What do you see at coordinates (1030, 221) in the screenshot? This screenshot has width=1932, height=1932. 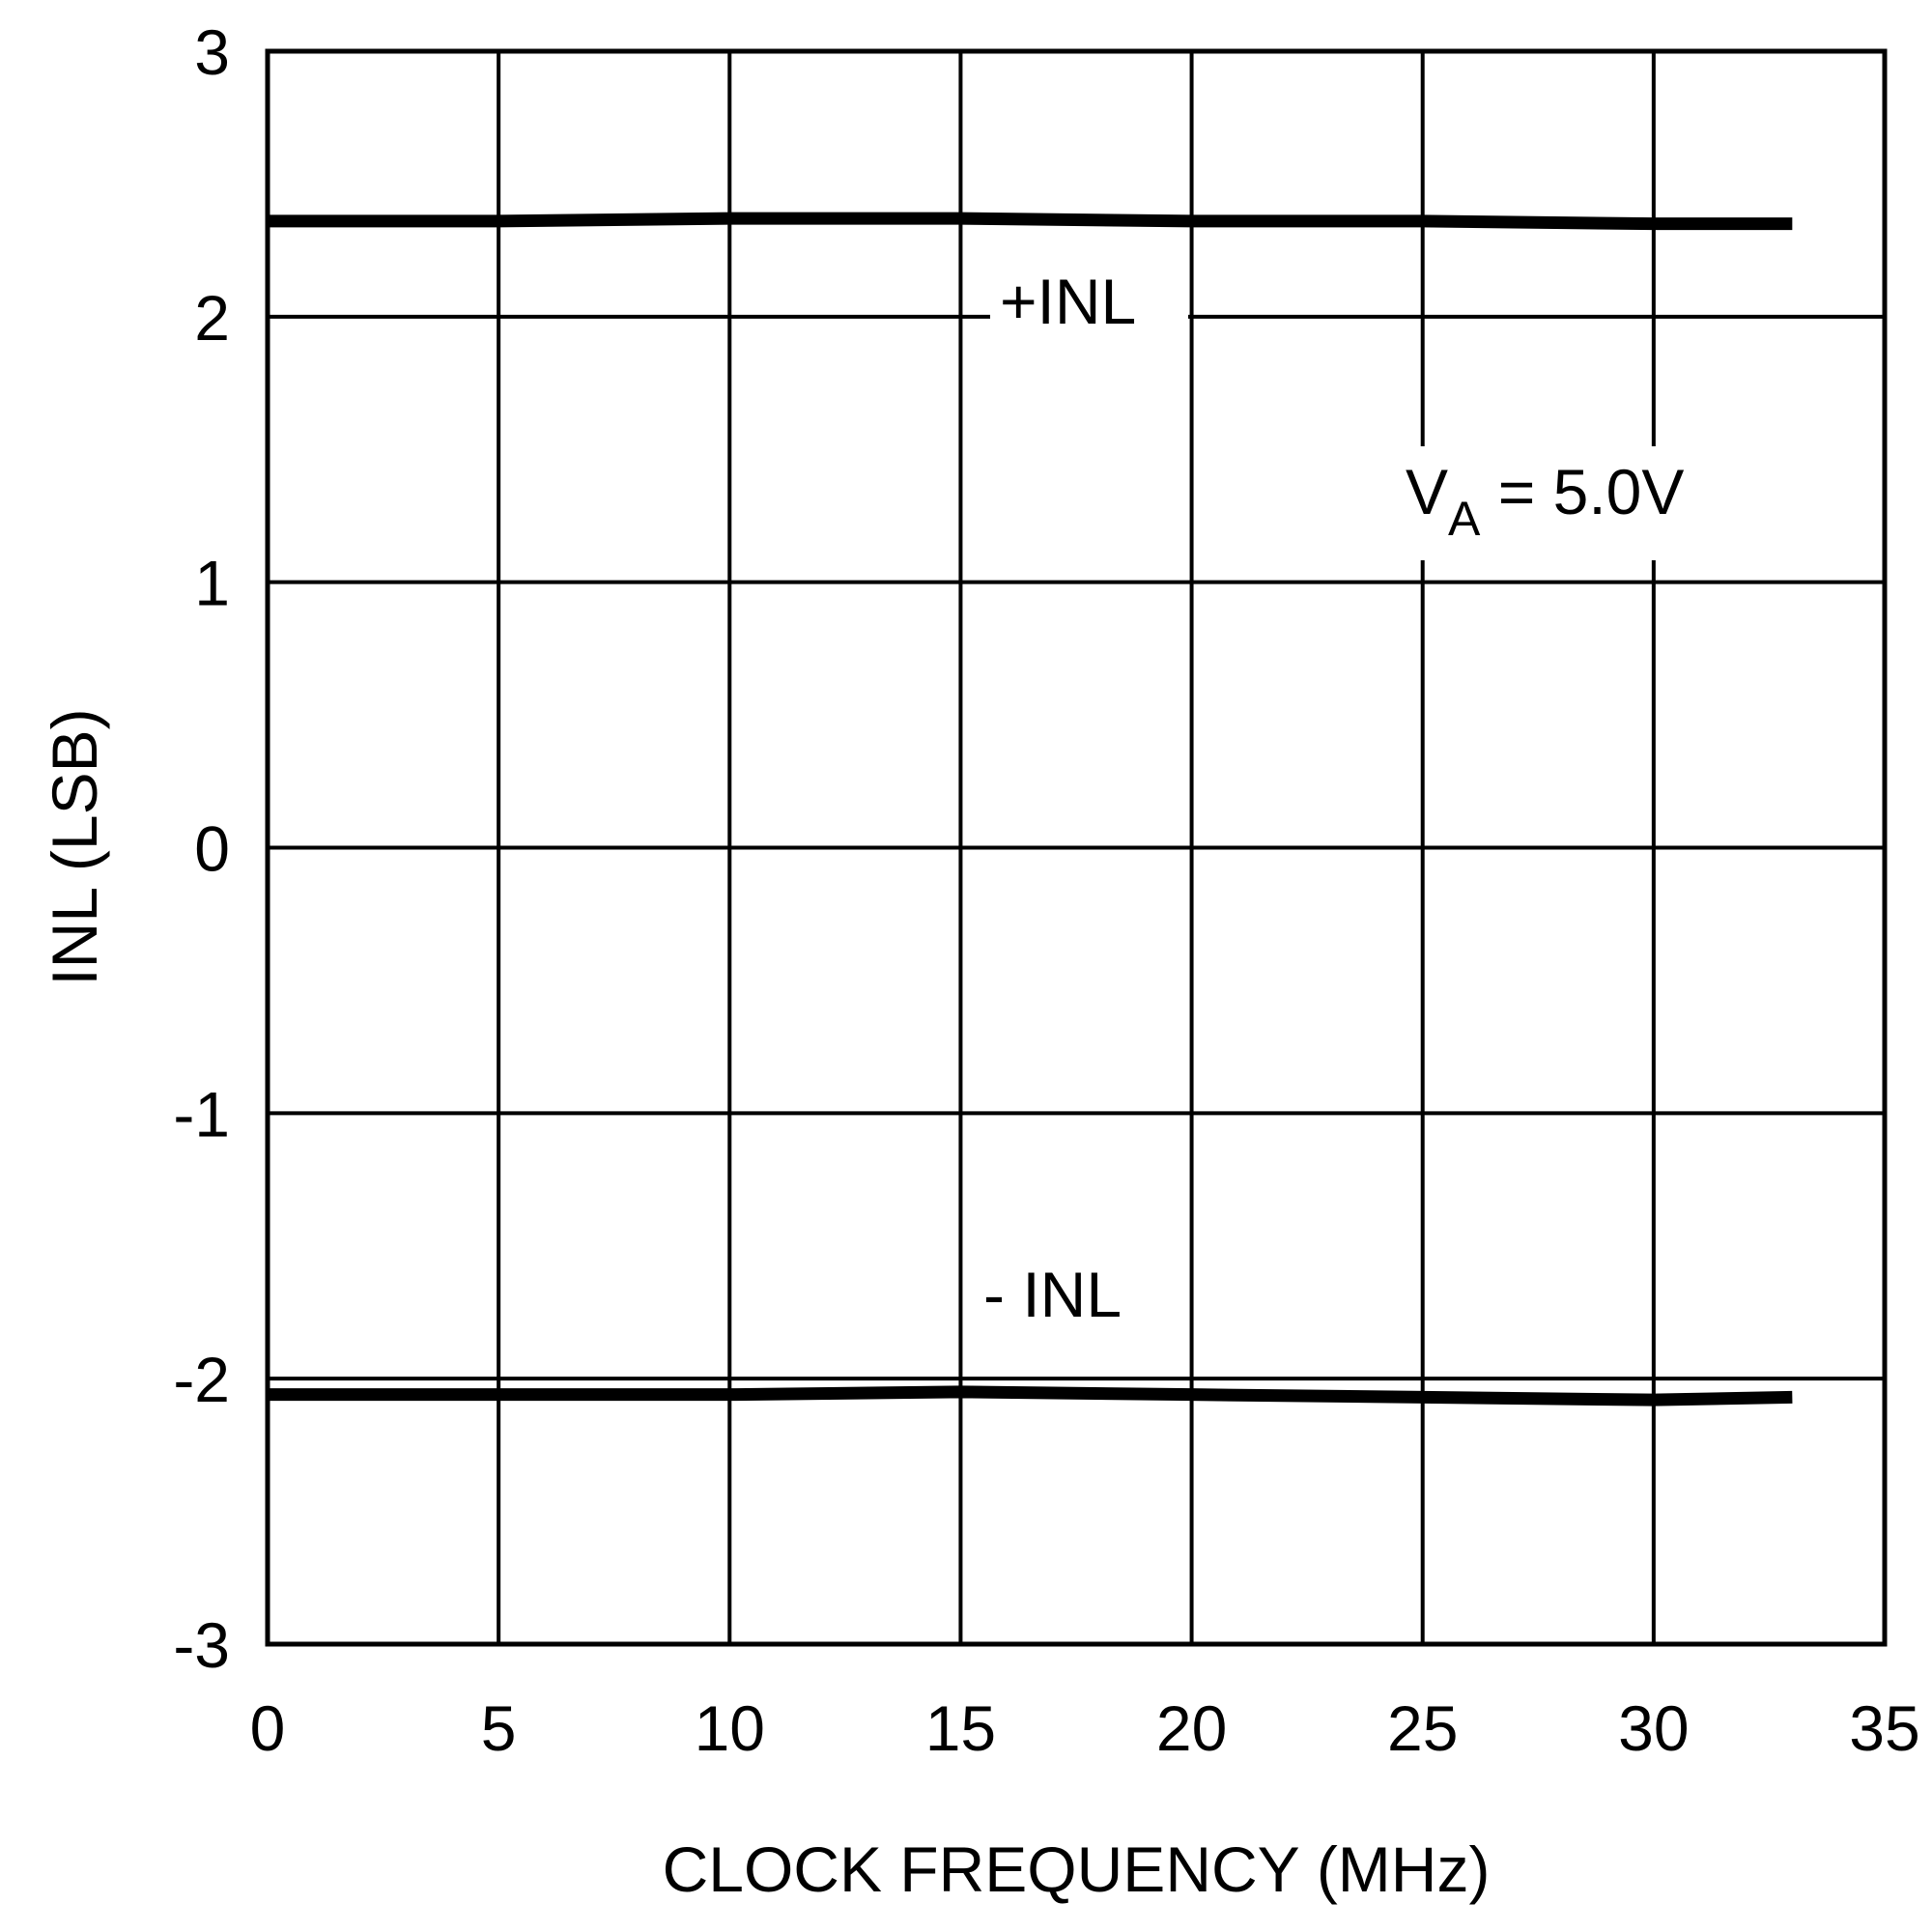 I see `positive-inl-line` at bounding box center [1030, 221].